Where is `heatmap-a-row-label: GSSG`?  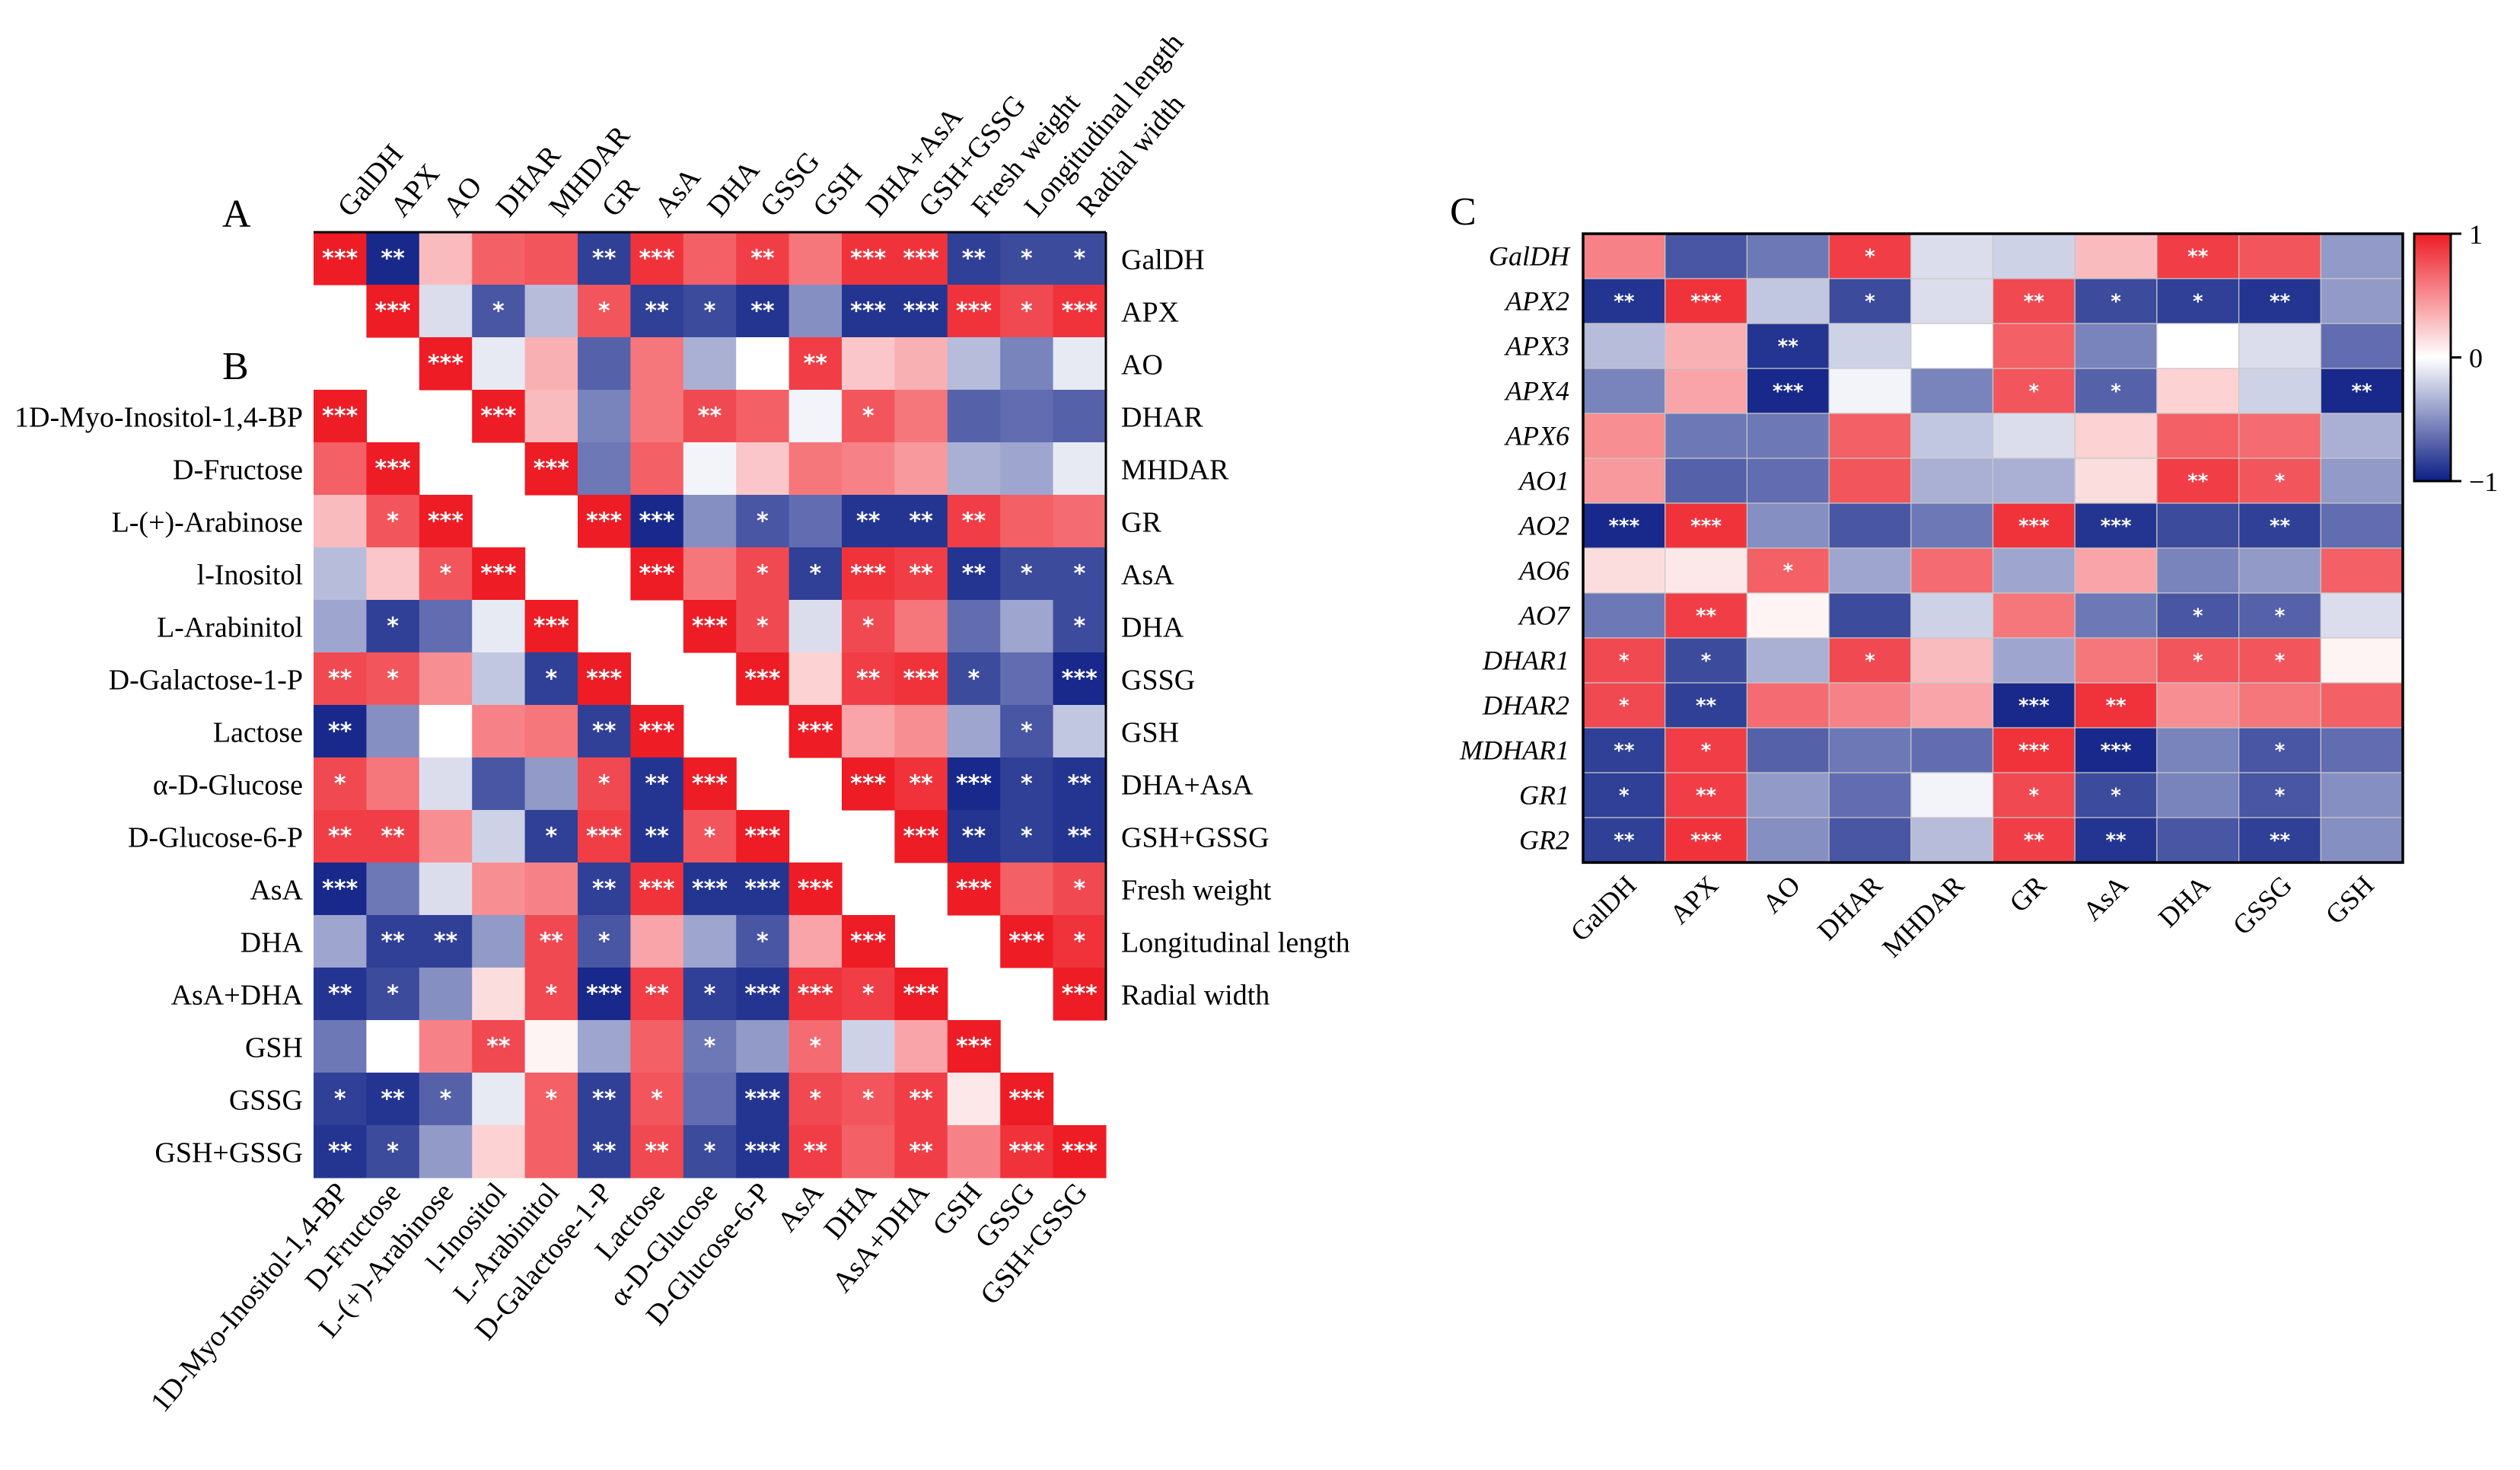 heatmap-a-row-label: GSSG is located at coordinates (1158, 681).